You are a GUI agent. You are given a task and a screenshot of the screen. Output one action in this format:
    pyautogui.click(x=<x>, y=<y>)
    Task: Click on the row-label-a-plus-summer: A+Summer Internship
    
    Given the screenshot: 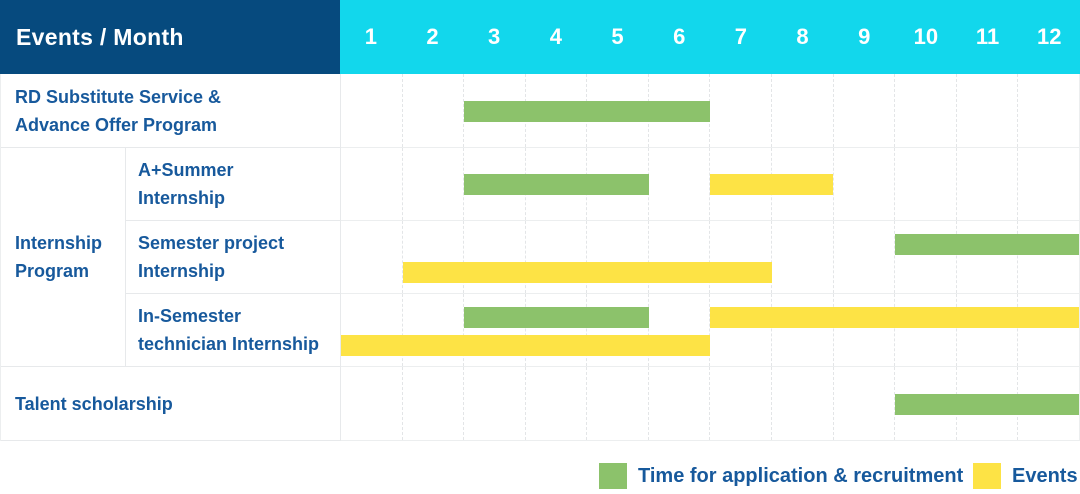 What is the action you would take?
    pyautogui.click(x=233, y=184)
    